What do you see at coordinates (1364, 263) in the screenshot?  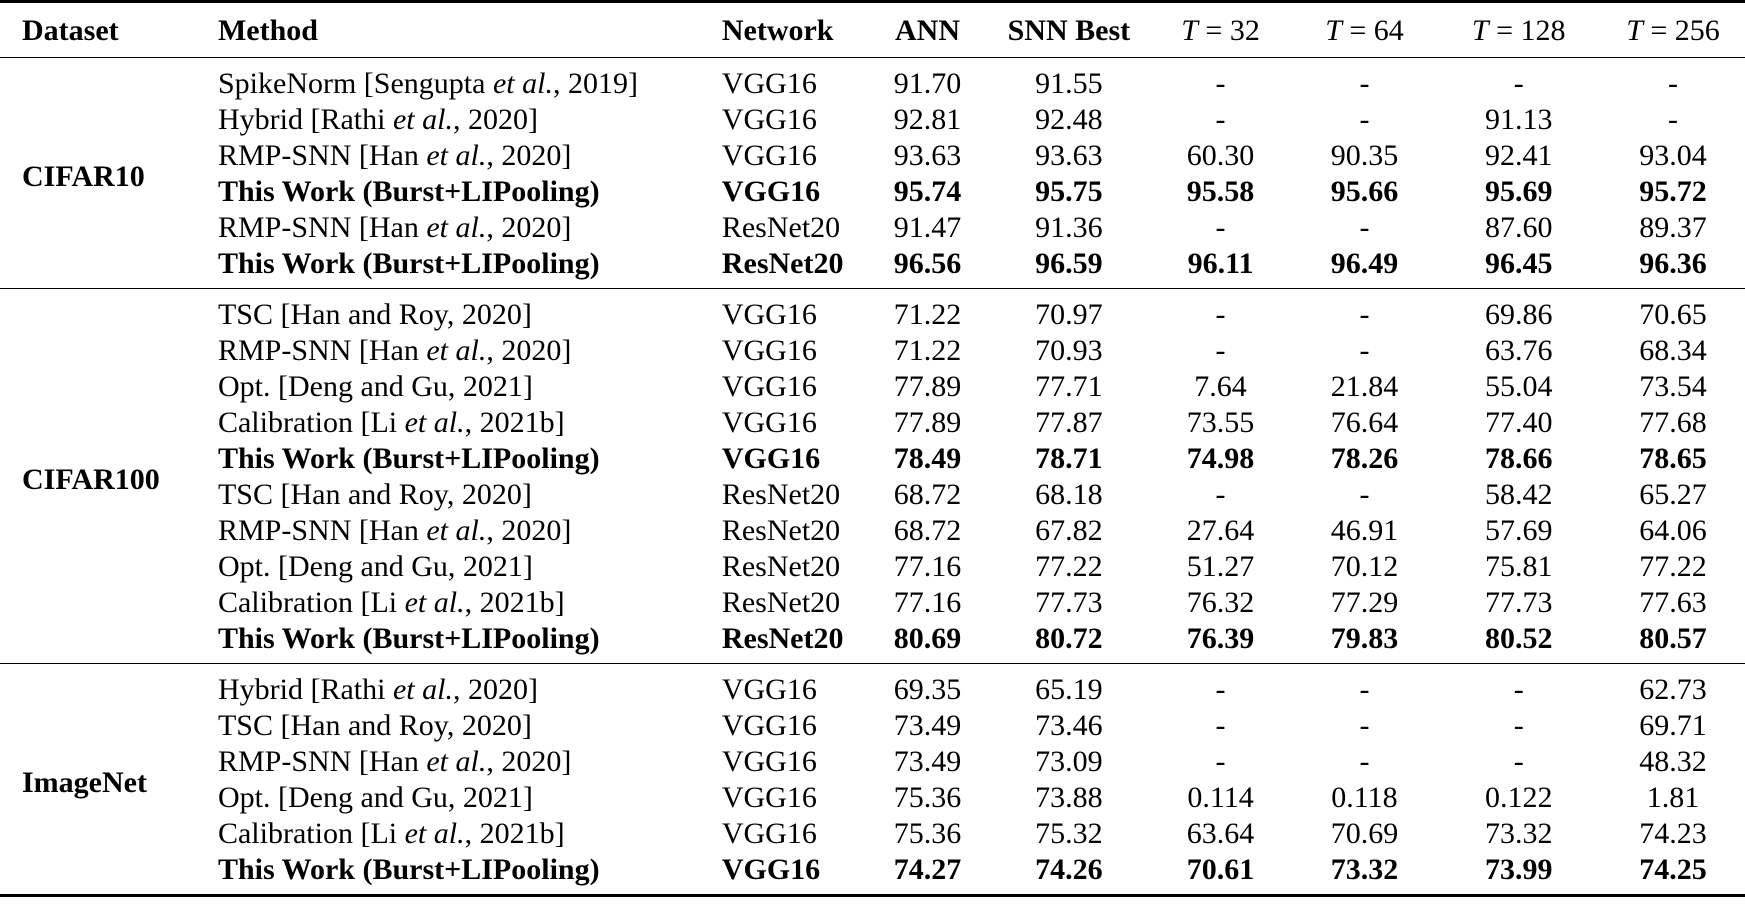 I see `t64-cell: 96.49` at bounding box center [1364, 263].